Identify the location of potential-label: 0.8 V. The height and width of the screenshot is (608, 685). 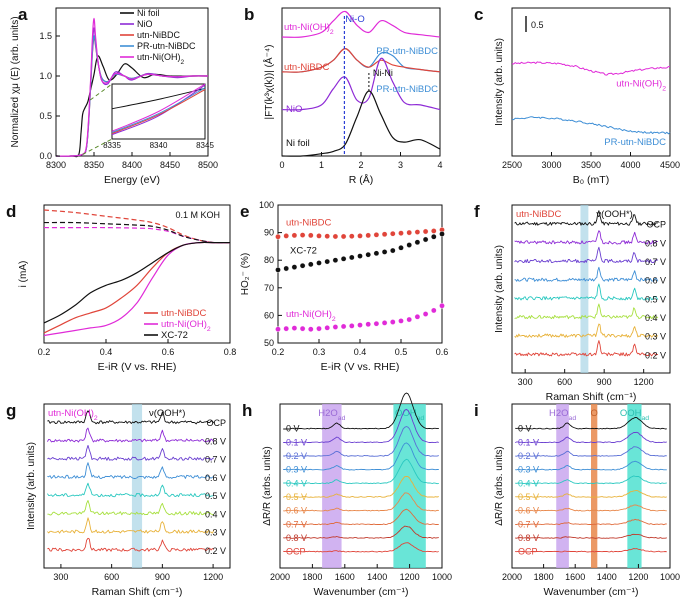
(215, 441).